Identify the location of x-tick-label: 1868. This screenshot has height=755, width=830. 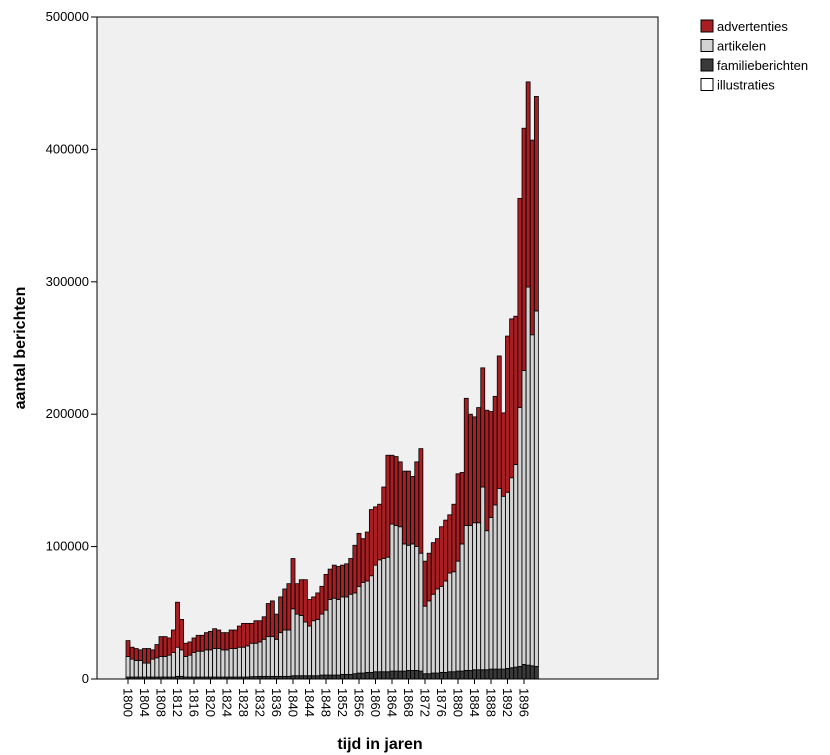
(408, 702).